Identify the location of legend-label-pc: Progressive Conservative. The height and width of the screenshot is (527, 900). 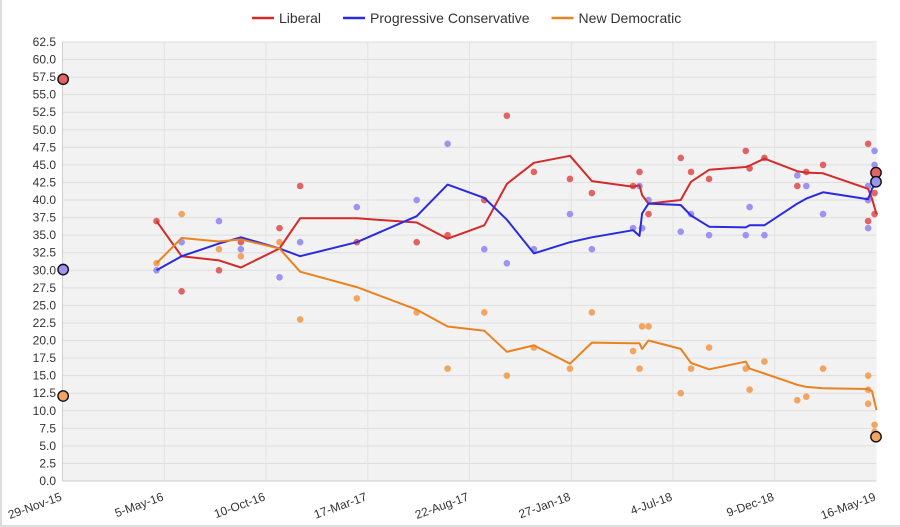
(450, 18).